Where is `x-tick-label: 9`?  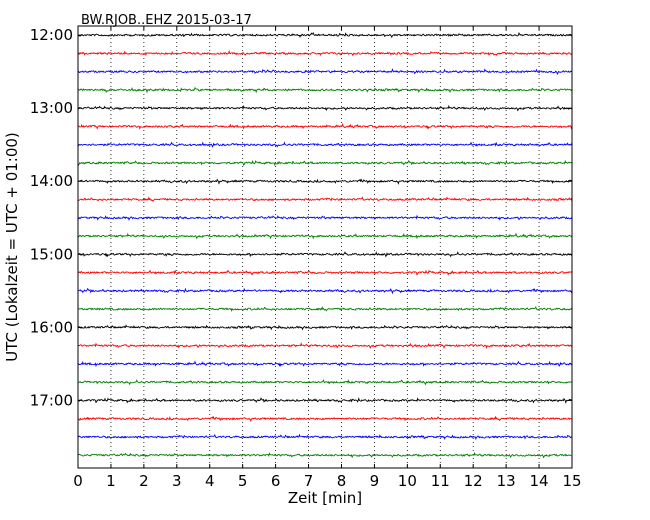 x-tick-label: 9 is located at coordinates (375, 481).